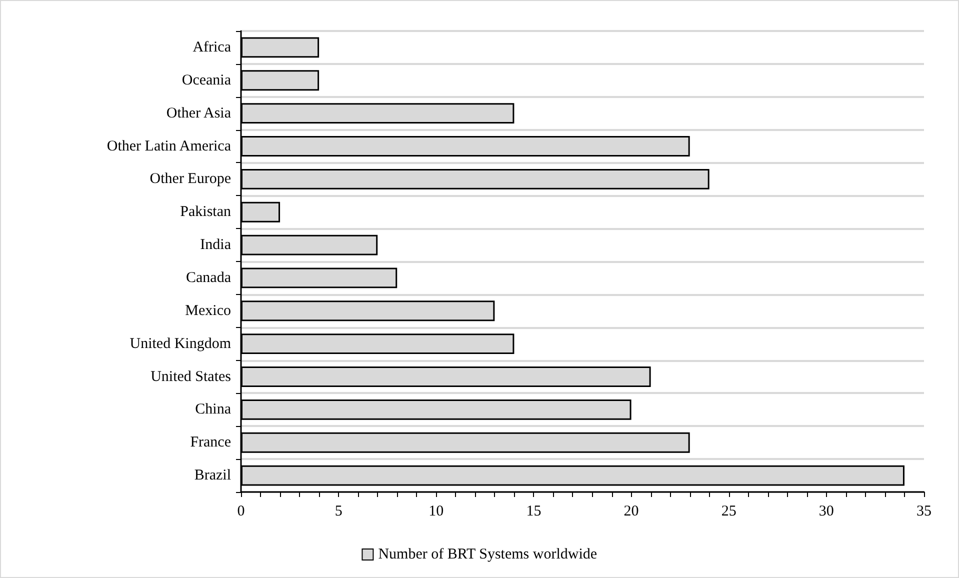  Describe the element at coordinates (534, 512) in the screenshot. I see `x-tick-label: 15` at that location.